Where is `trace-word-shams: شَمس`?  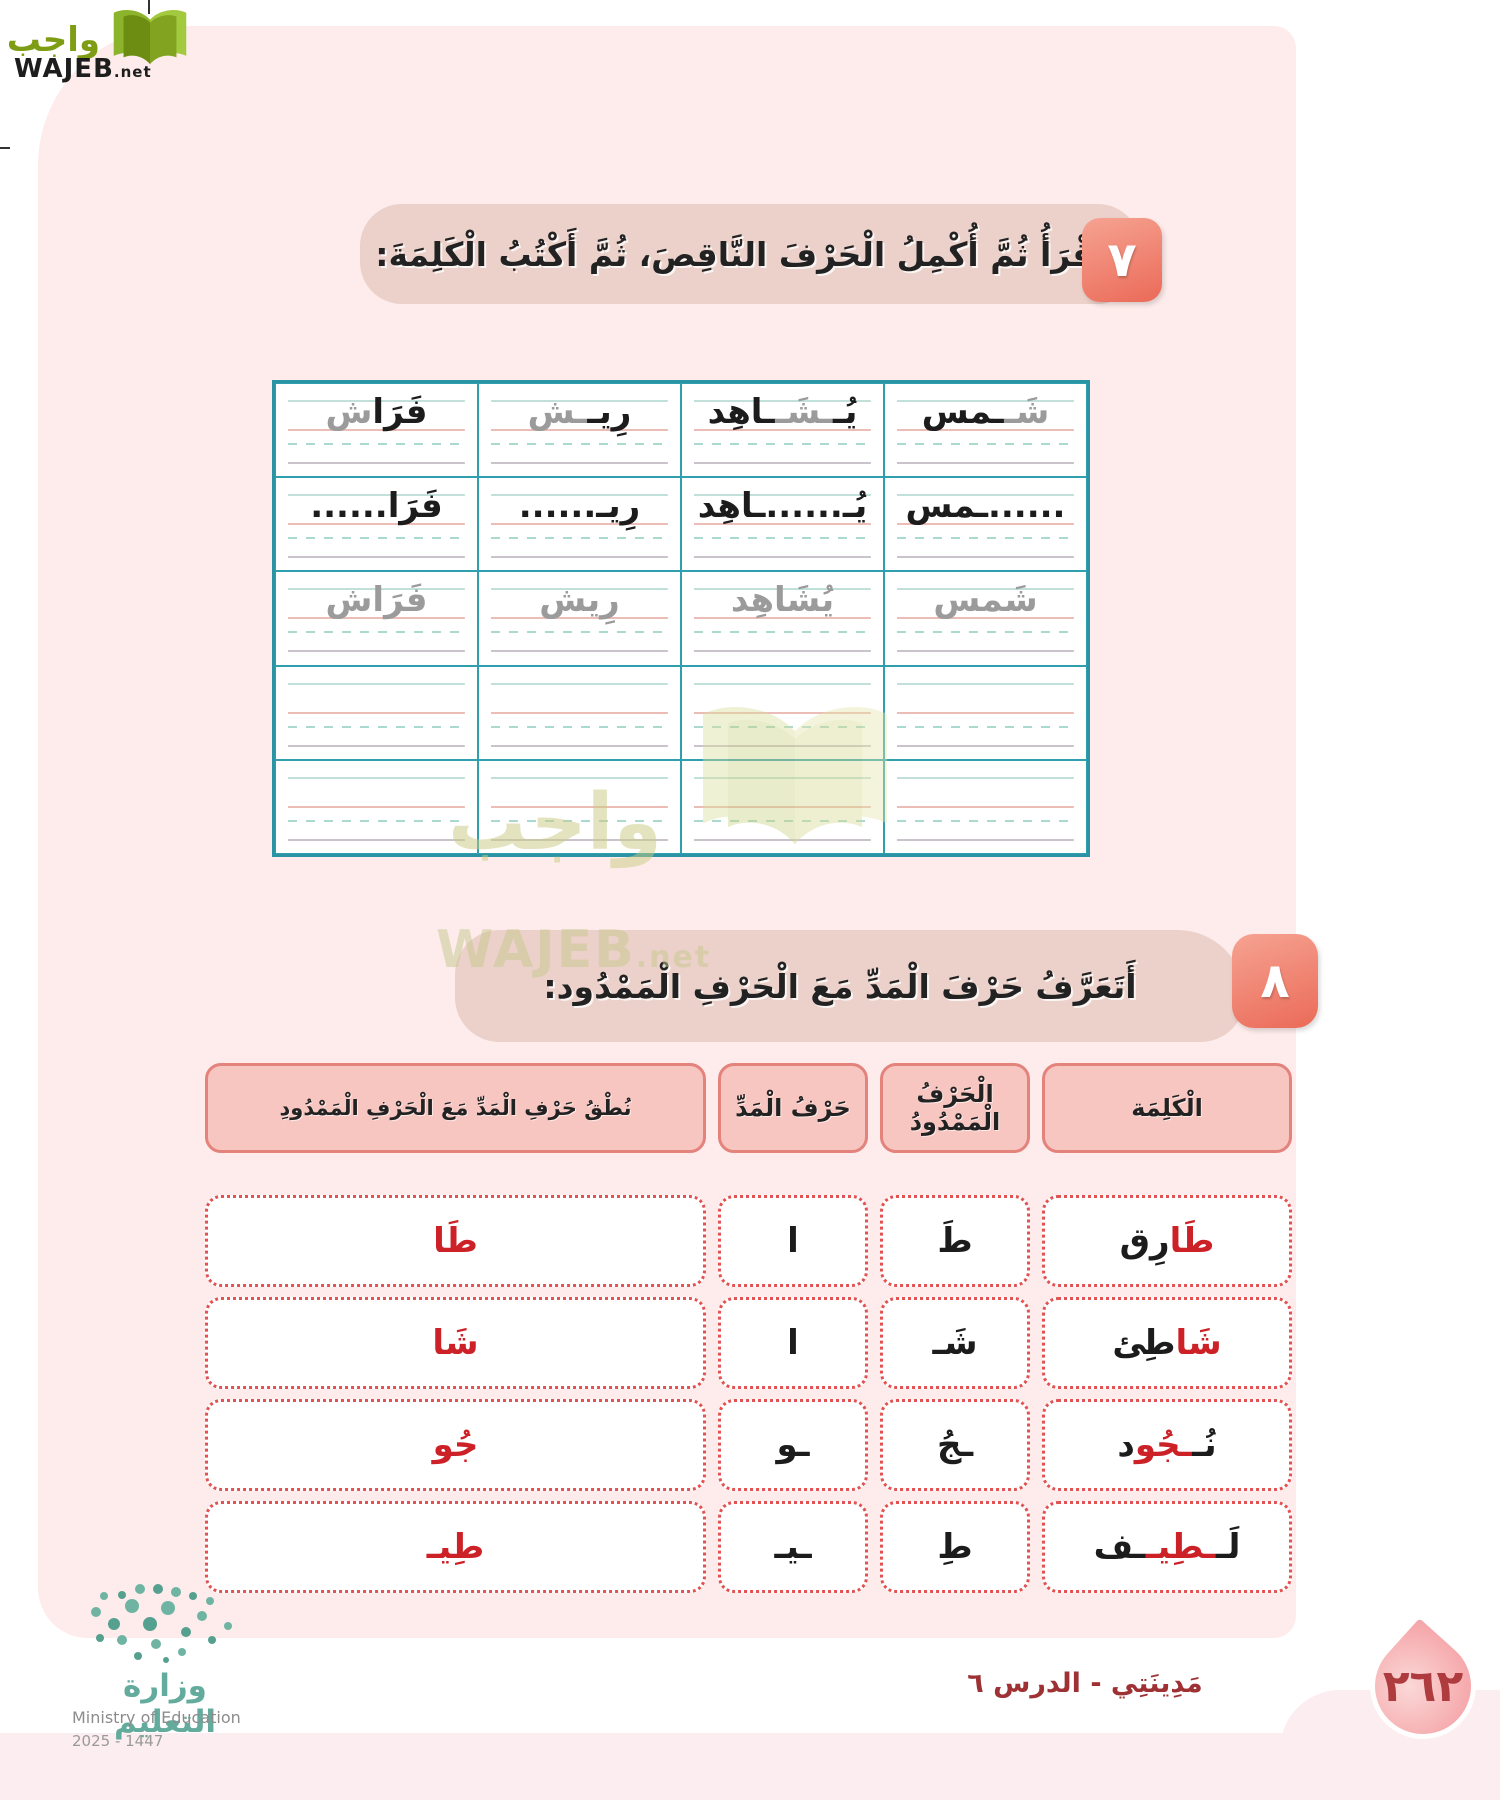
trace-word-shams: شَمس is located at coordinates (985, 600).